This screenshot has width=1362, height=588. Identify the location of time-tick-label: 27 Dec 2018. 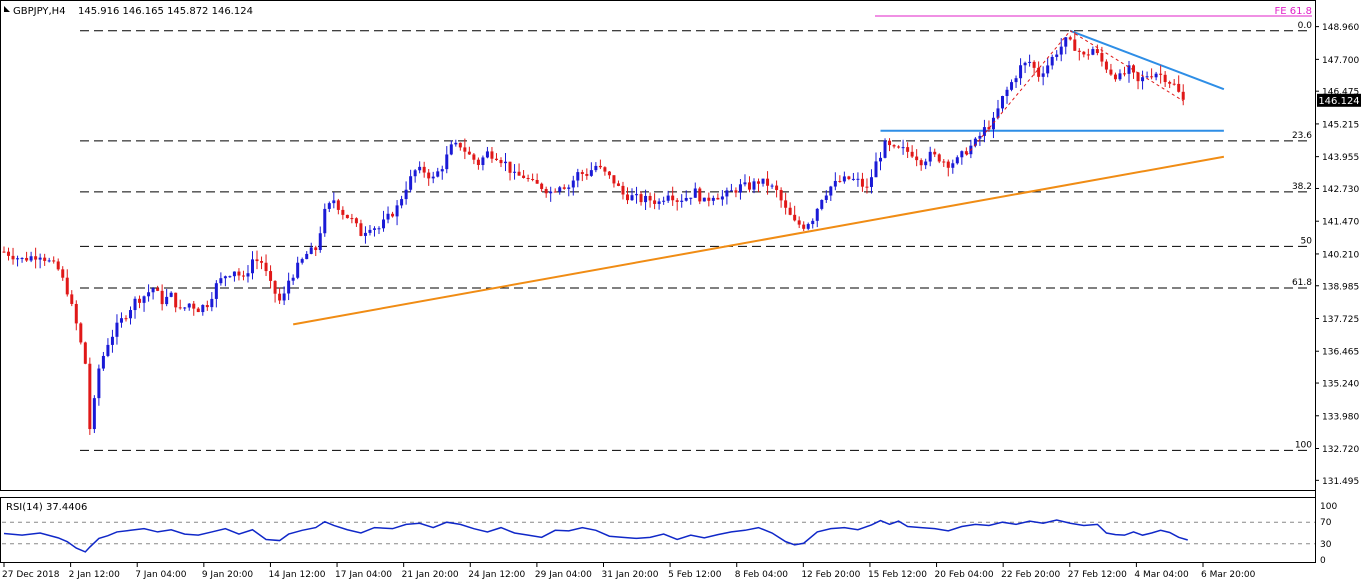
(31, 575).